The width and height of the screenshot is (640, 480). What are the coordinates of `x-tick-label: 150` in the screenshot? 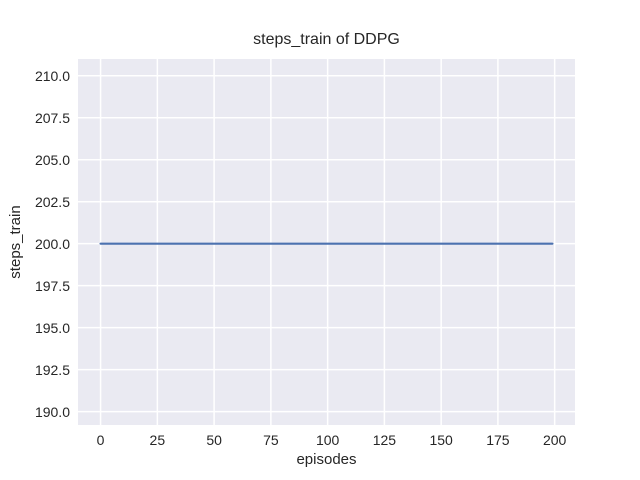 It's located at (441, 440).